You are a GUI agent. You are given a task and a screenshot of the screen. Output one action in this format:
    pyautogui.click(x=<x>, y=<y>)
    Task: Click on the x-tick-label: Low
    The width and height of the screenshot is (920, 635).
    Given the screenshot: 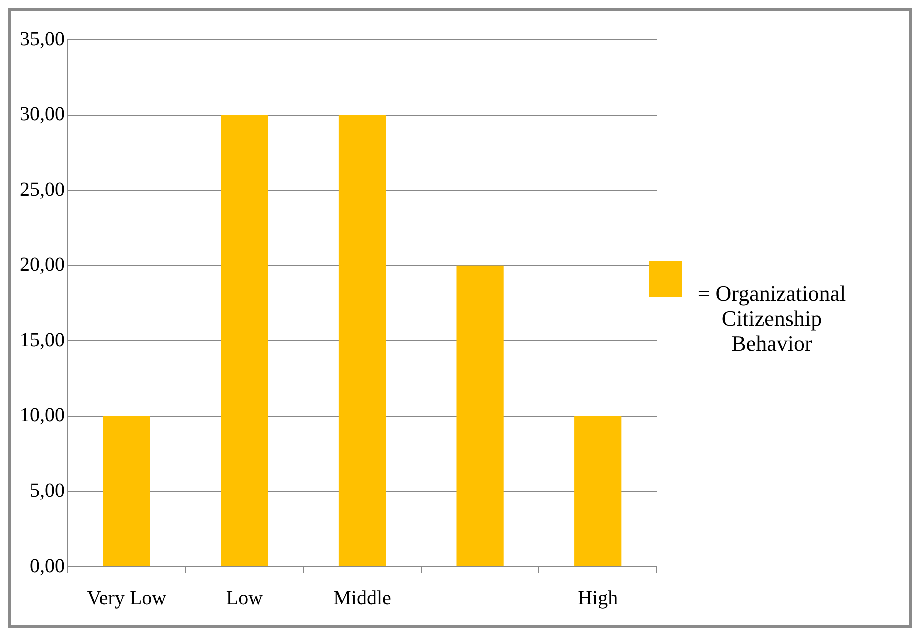 What is the action you would take?
    pyautogui.click(x=245, y=598)
    